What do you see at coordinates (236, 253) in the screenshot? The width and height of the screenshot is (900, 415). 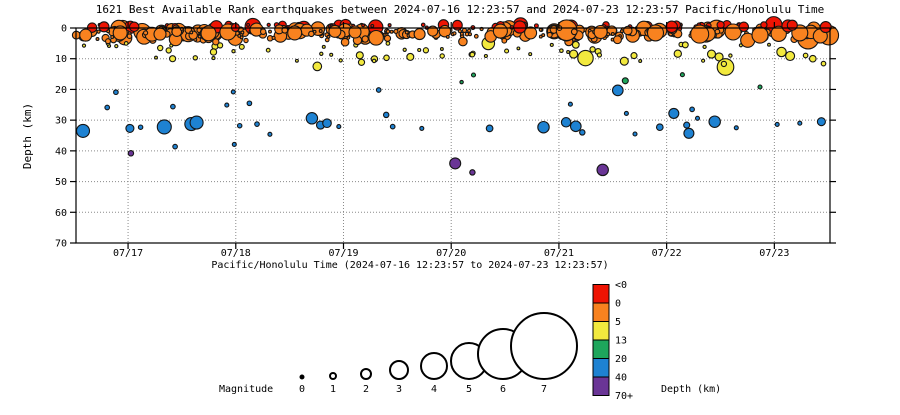 I see `x-tick-label: 07/18` at bounding box center [236, 253].